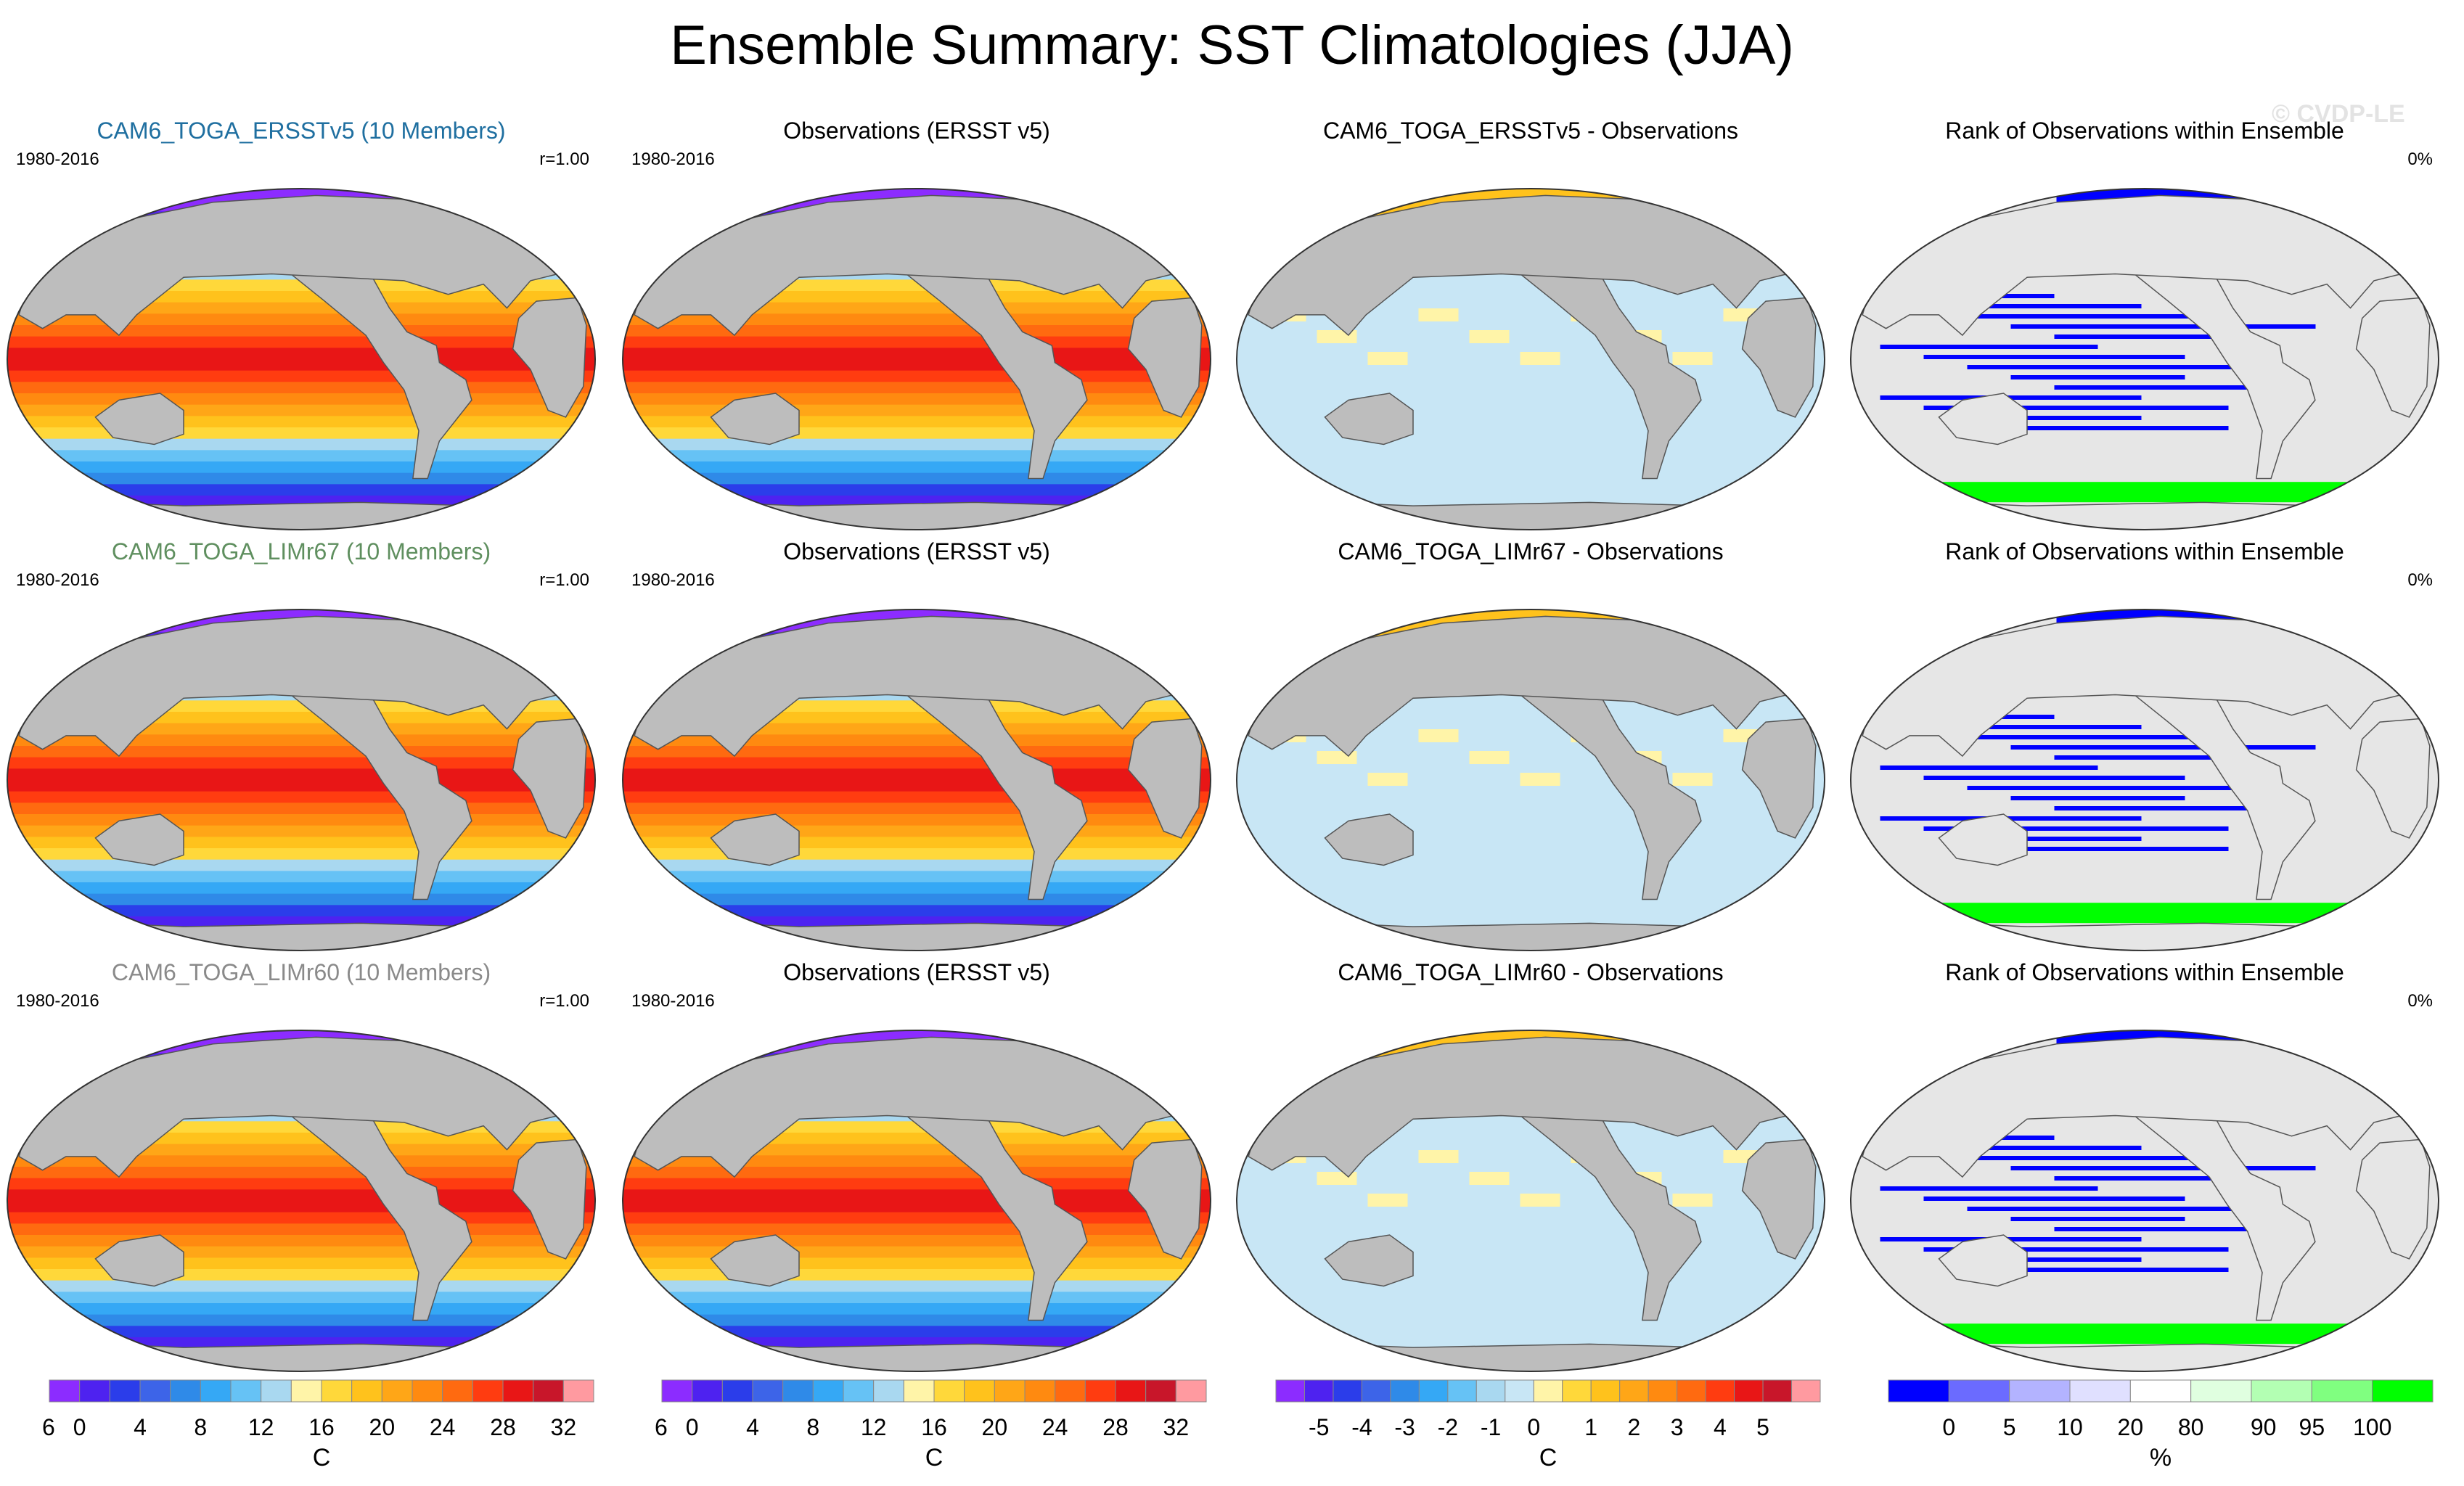 This screenshot has height=1486, width=2464. What do you see at coordinates (443, 1427) in the screenshot?
I see `colorbar-tick-label: 24` at bounding box center [443, 1427].